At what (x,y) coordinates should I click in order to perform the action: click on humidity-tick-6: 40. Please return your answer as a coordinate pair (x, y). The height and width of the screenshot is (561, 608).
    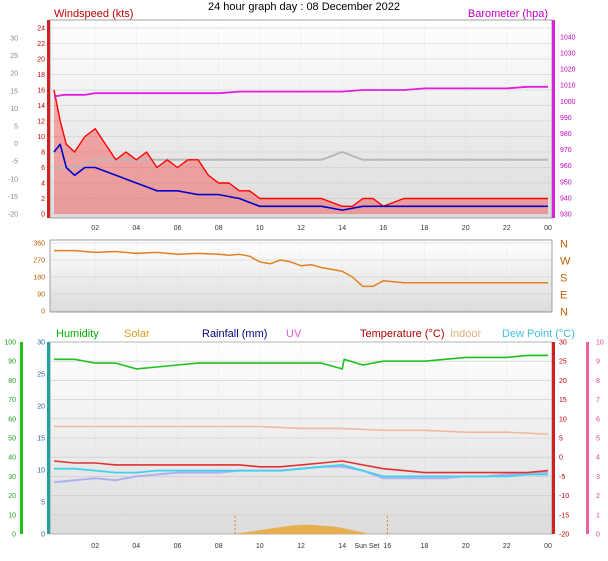
    Looking at the image, I should click on (12, 458).